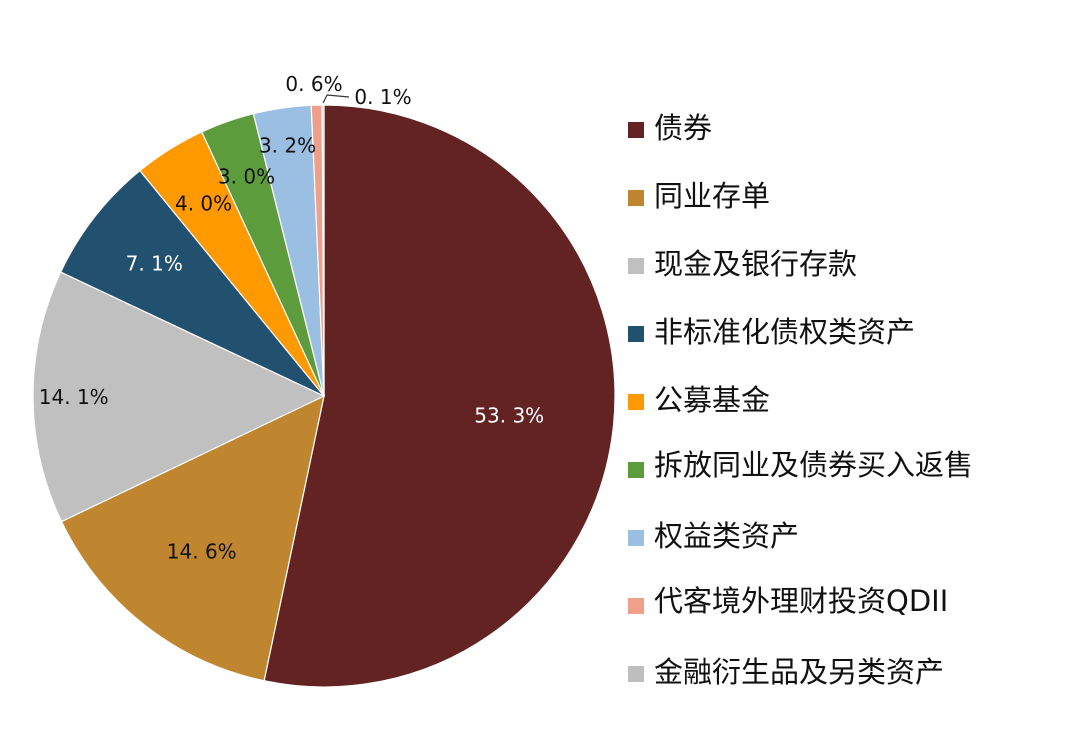 The width and height of the screenshot is (1080, 741). What do you see at coordinates (382, 97) in the screenshot?
I see `data-label: 0. 1%` at bounding box center [382, 97].